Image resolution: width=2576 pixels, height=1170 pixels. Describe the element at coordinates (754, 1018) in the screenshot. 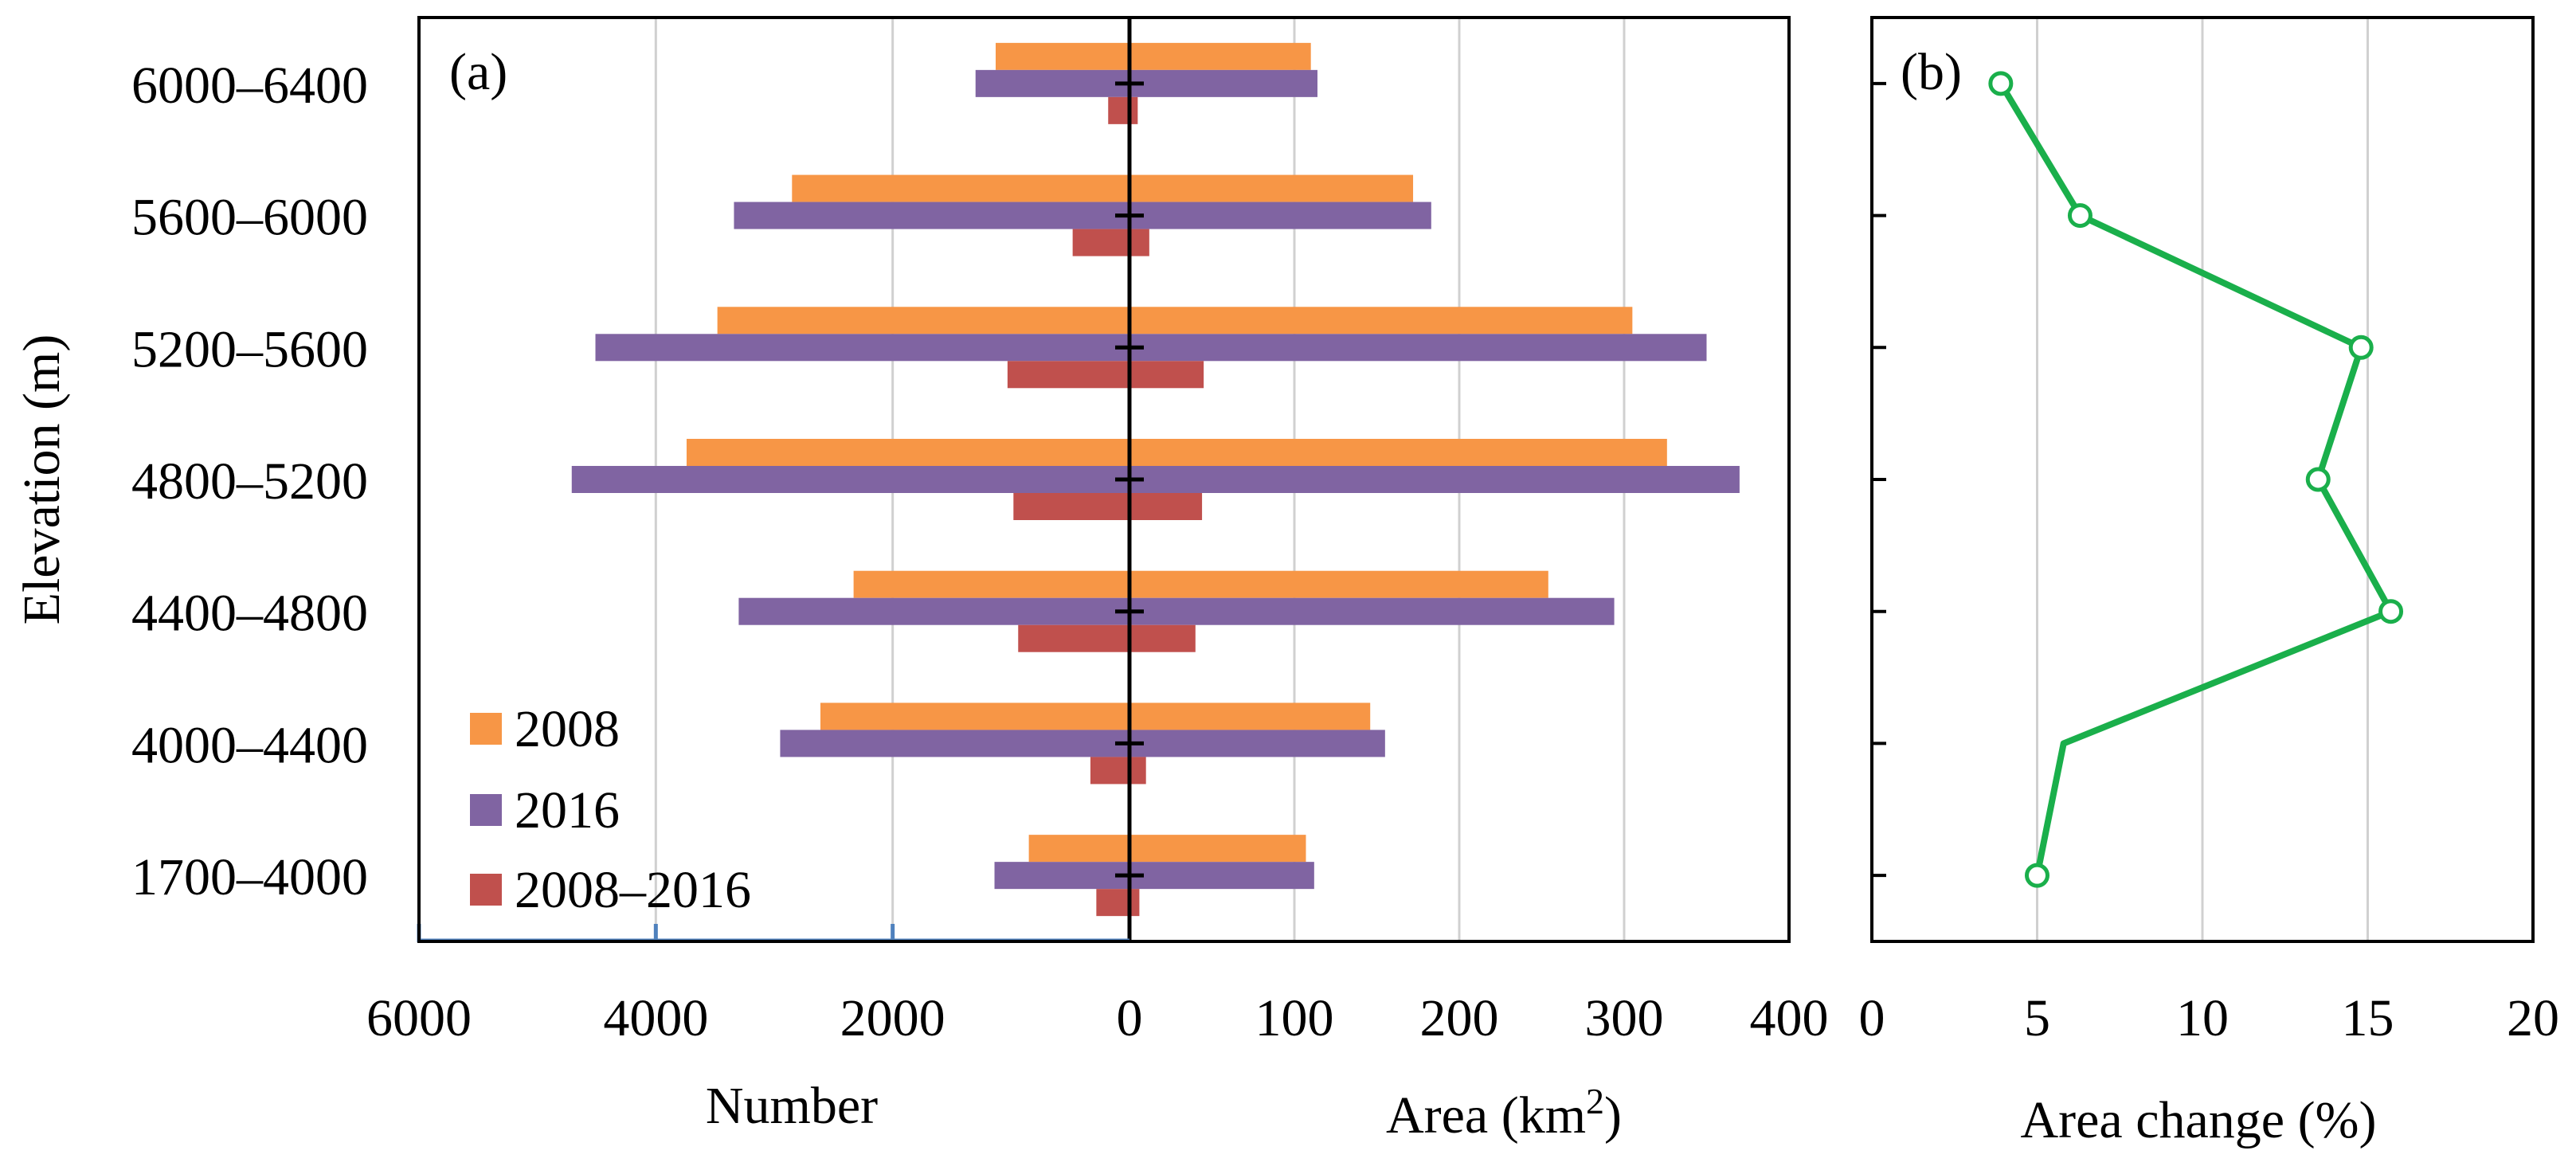

I see `number-axis-tick-labels: 6000 4000 2000 0` at that location.